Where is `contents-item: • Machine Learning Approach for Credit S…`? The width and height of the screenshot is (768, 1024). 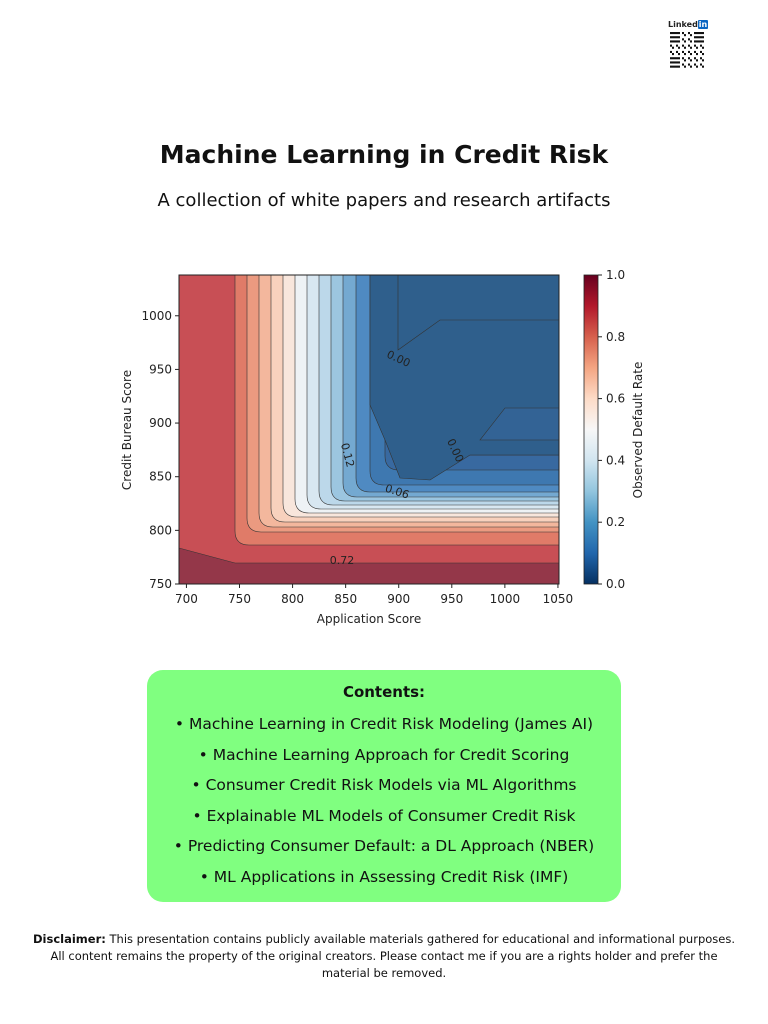
contents-item: • Machine Learning Approach for Credit S… is located at coordinates (384, 754).